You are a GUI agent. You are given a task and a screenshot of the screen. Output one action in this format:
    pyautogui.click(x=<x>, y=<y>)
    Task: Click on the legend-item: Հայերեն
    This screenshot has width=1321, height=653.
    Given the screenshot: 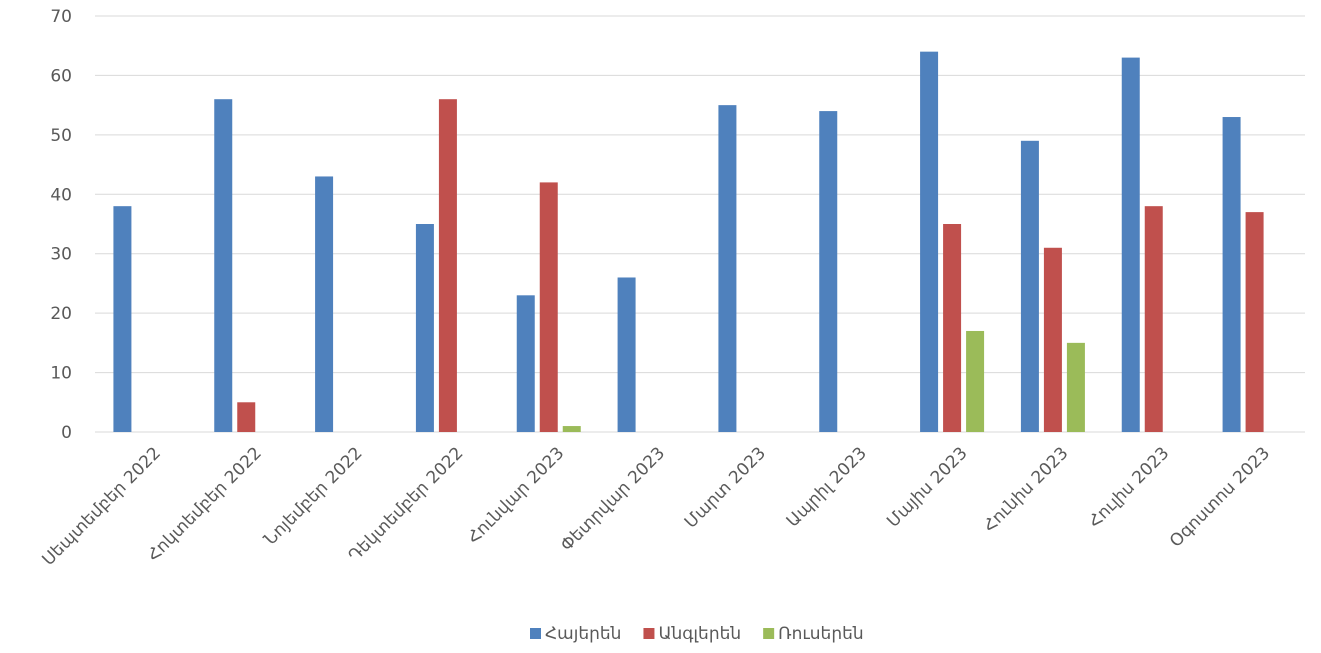 What is the action you would take?
    pyautogui.click(x=575, y=634)
    